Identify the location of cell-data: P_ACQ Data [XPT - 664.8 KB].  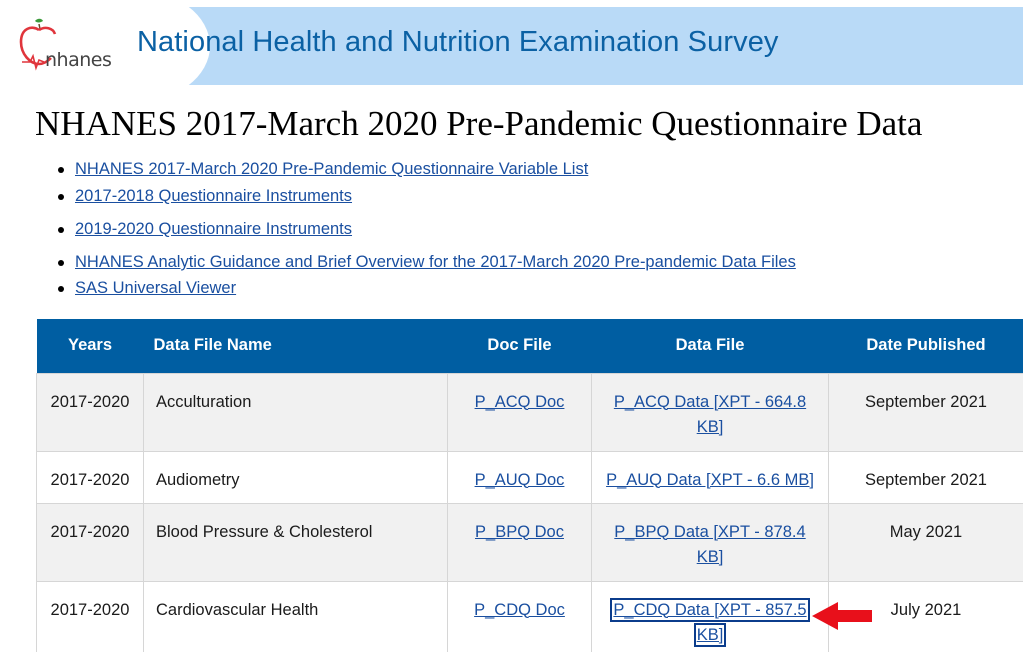
(710, 412).